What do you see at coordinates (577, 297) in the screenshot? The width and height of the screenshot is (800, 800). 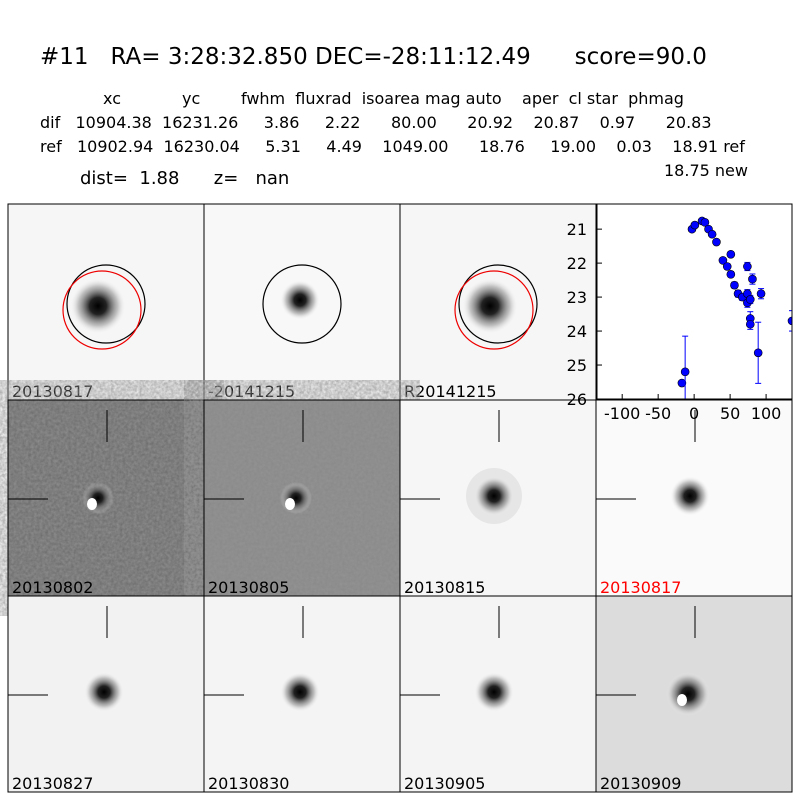 I see `y-tick-label: 23` at bounding box center [577, 297].